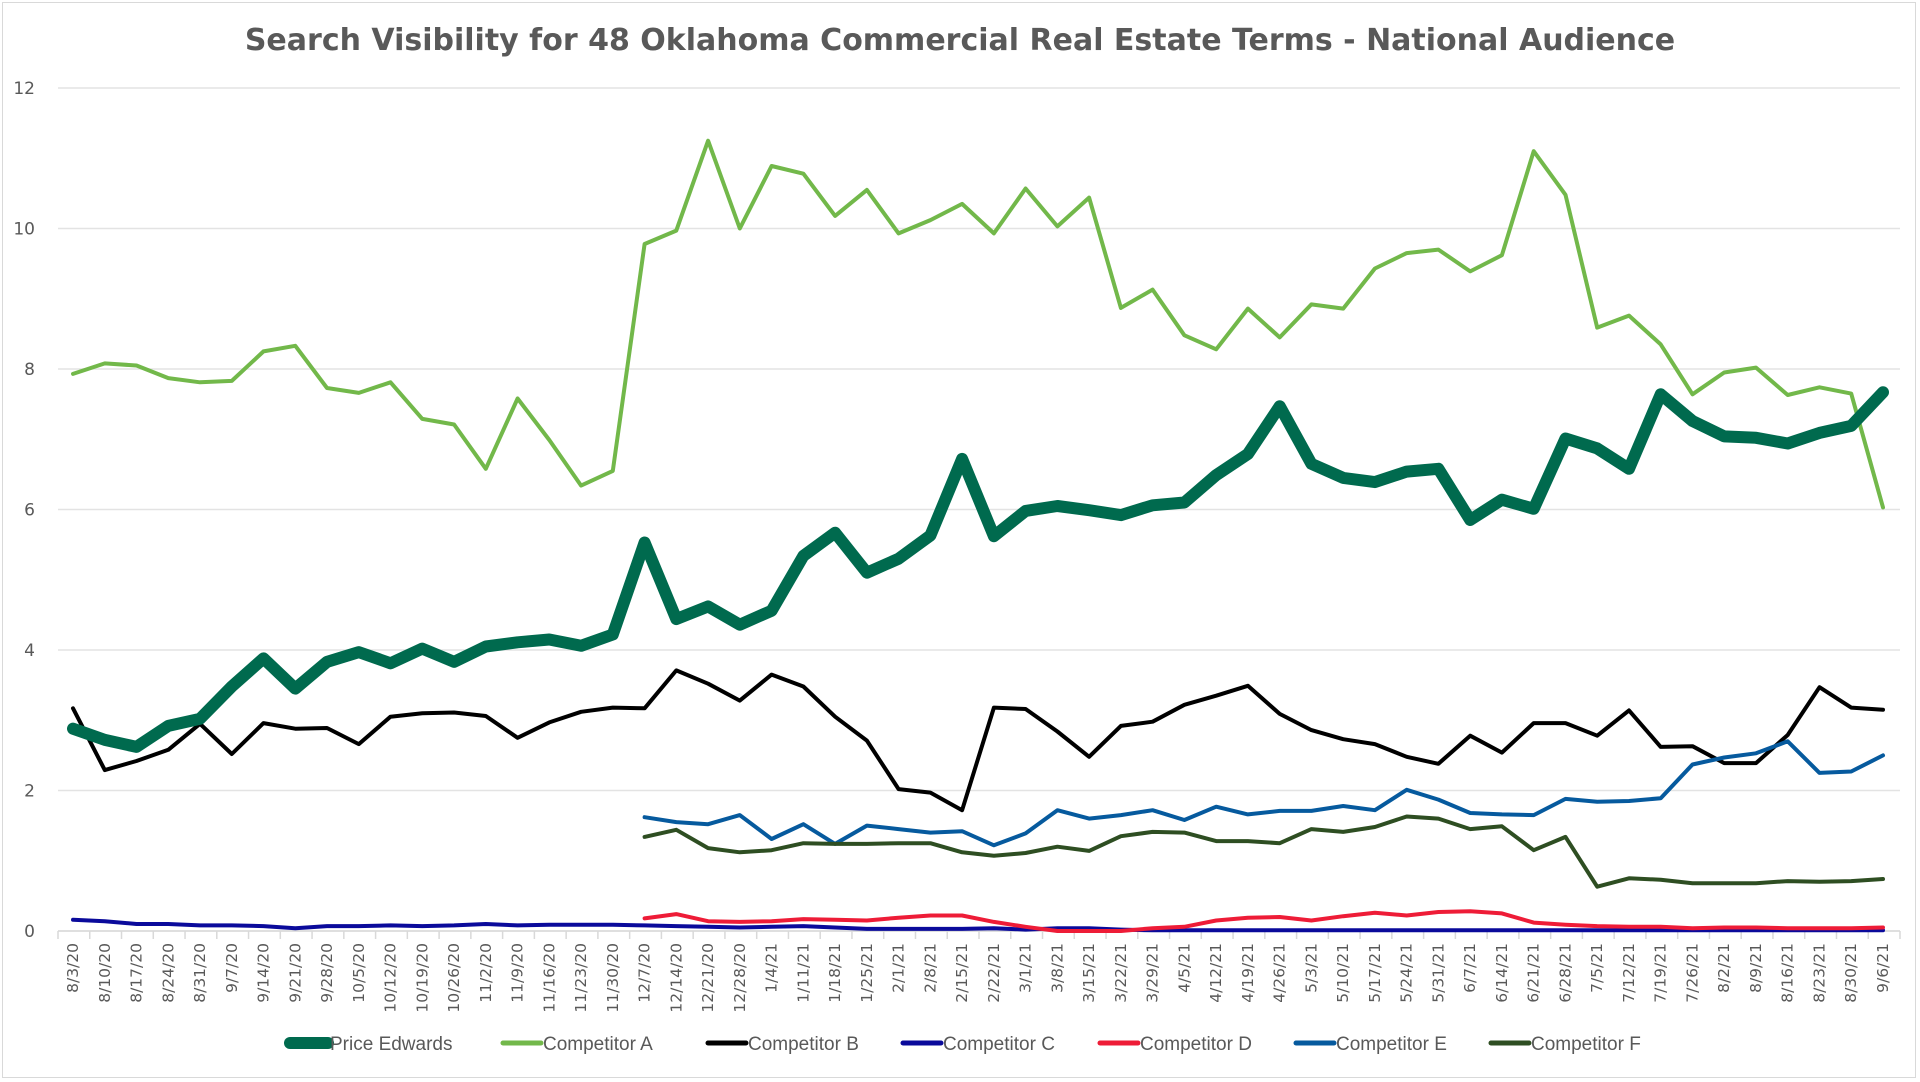  What do you see at coordinates (73, 968) in the screenshot?
I see `x-tick-label: 8/3/20` at bounding box center [73, 968].